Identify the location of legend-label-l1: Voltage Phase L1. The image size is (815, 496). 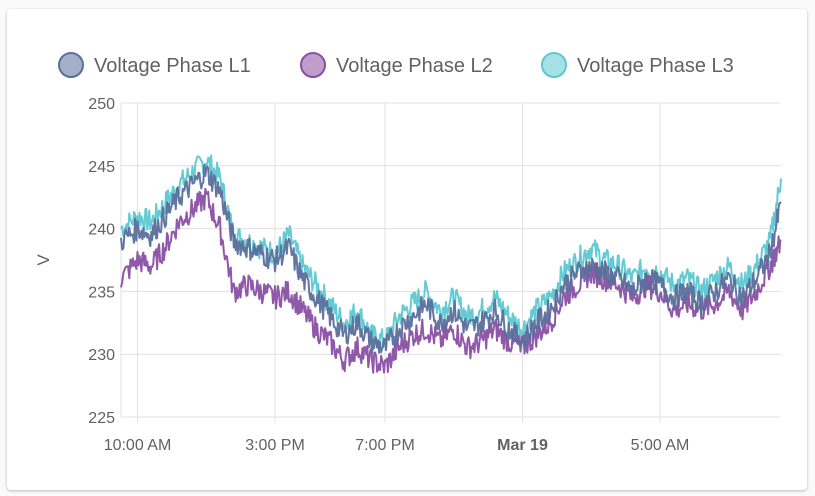
(172, 66).